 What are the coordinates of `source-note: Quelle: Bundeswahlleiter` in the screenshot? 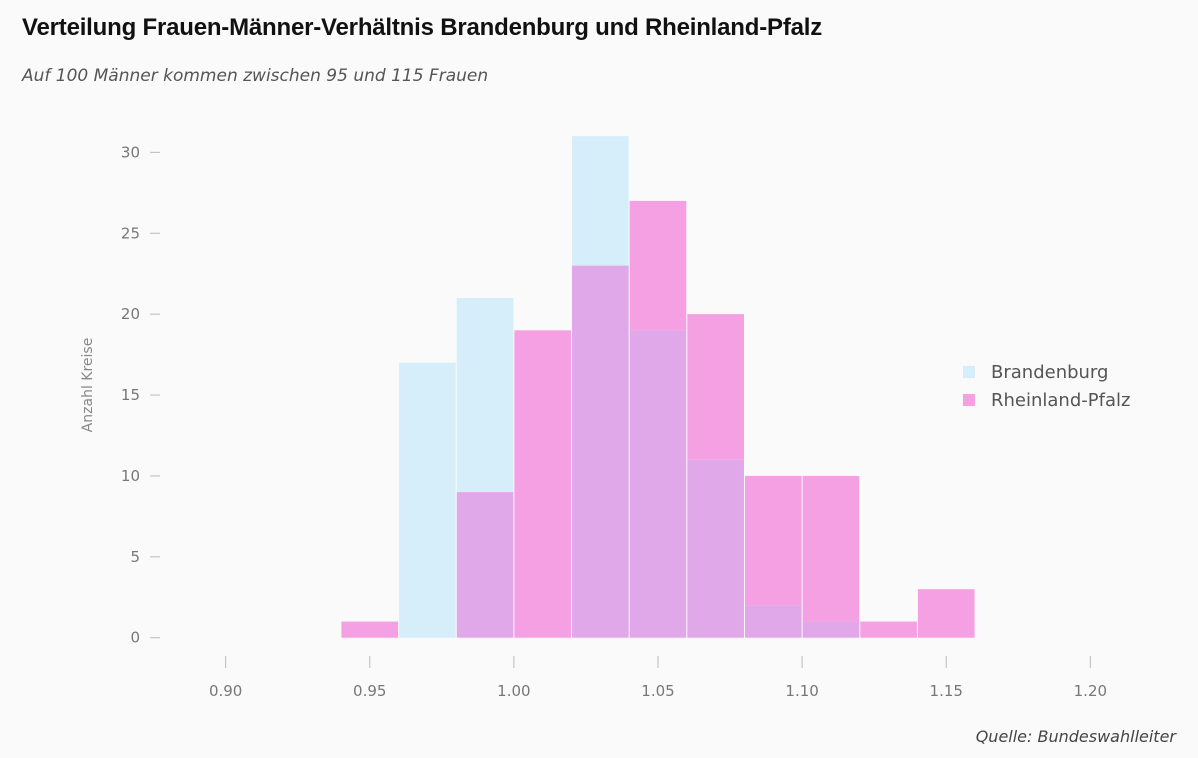 It's located at (1075, 736).